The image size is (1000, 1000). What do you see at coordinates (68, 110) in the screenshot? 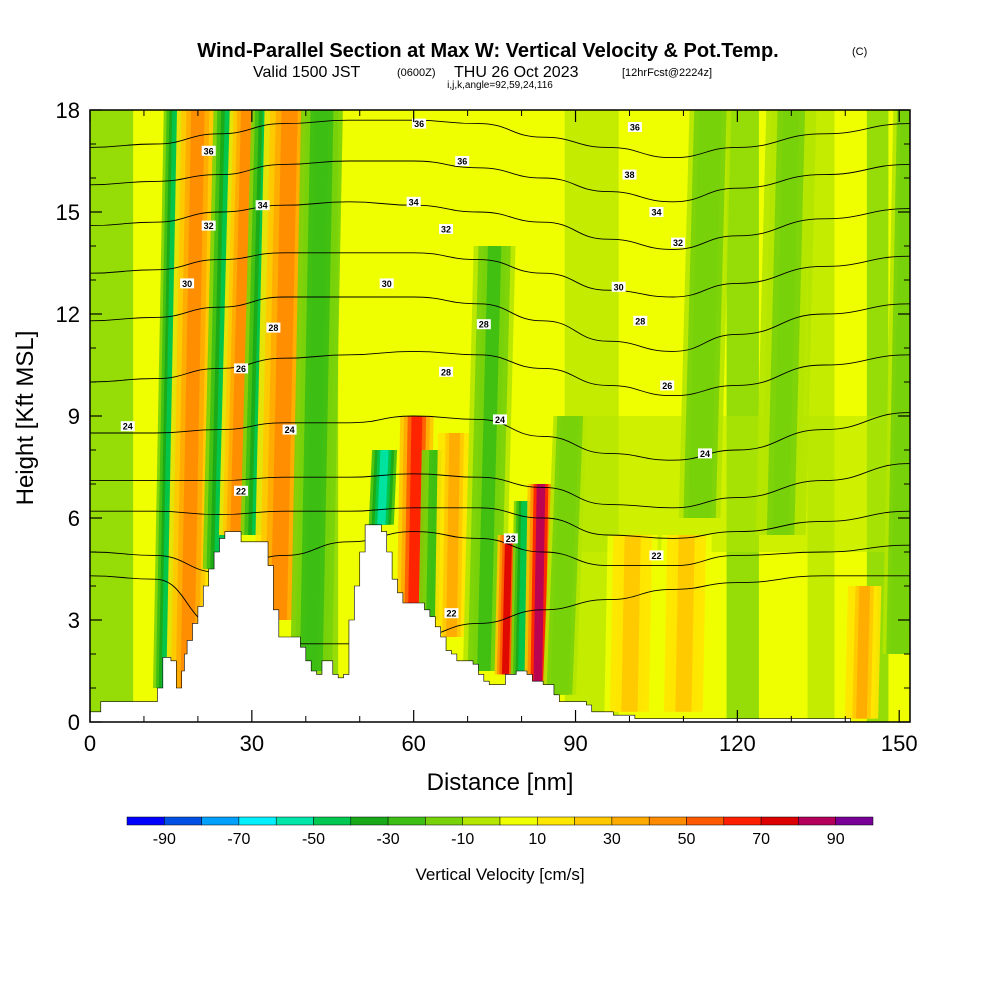
I see `y-tick-label: 18` at bounding box center [68, 110].